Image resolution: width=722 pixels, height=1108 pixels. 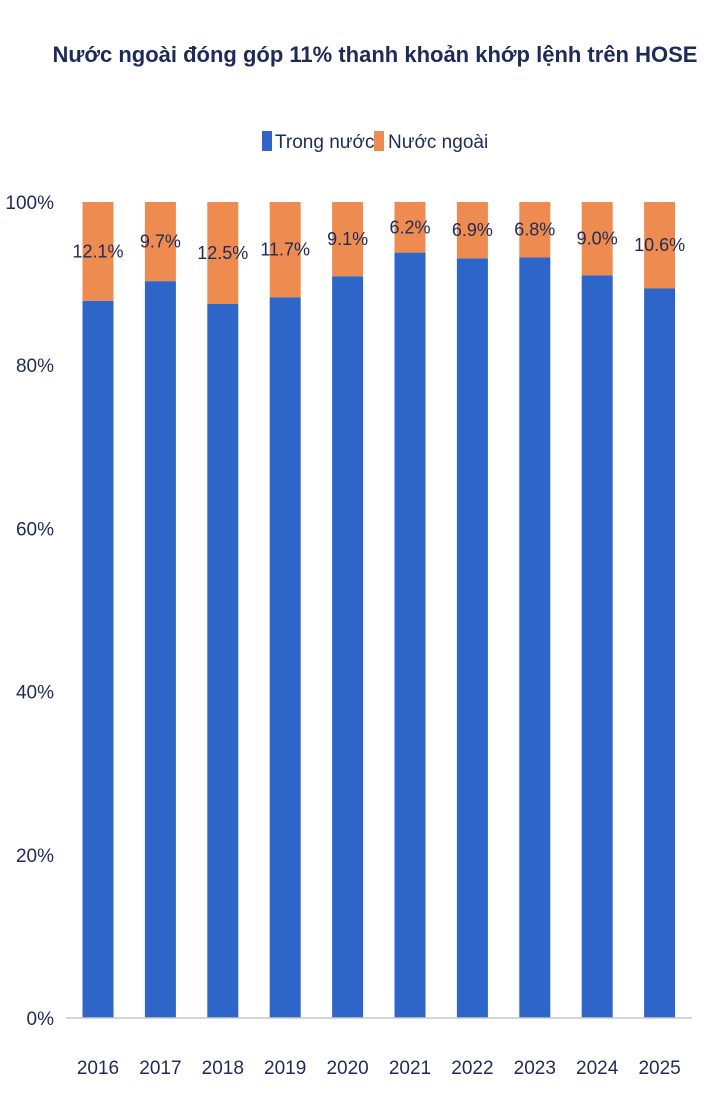 What do you see at coordinates (98, 1068) in the screenshot?
I see `x-tick-label: 2016` at bounding box center [98, 1068].